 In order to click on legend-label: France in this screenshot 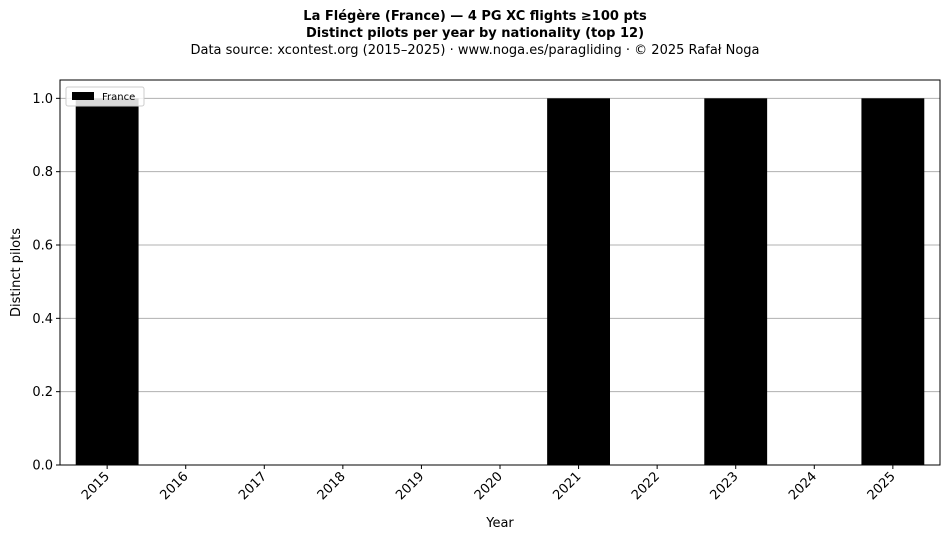, I will do `click(118, 97)`.